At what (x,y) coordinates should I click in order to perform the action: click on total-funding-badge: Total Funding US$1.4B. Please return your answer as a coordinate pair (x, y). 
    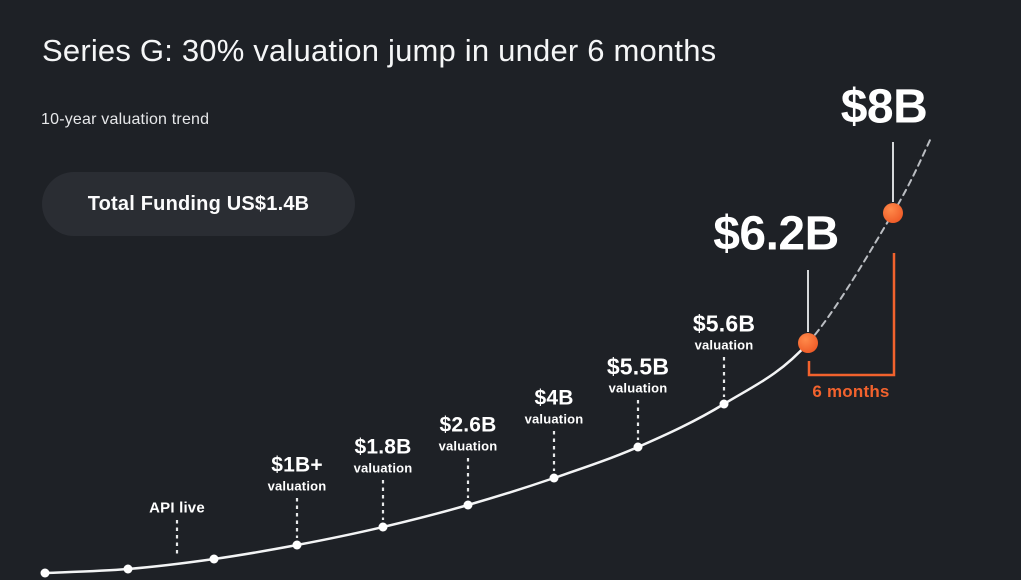
    Looking at the image, I should click on (198, 204).